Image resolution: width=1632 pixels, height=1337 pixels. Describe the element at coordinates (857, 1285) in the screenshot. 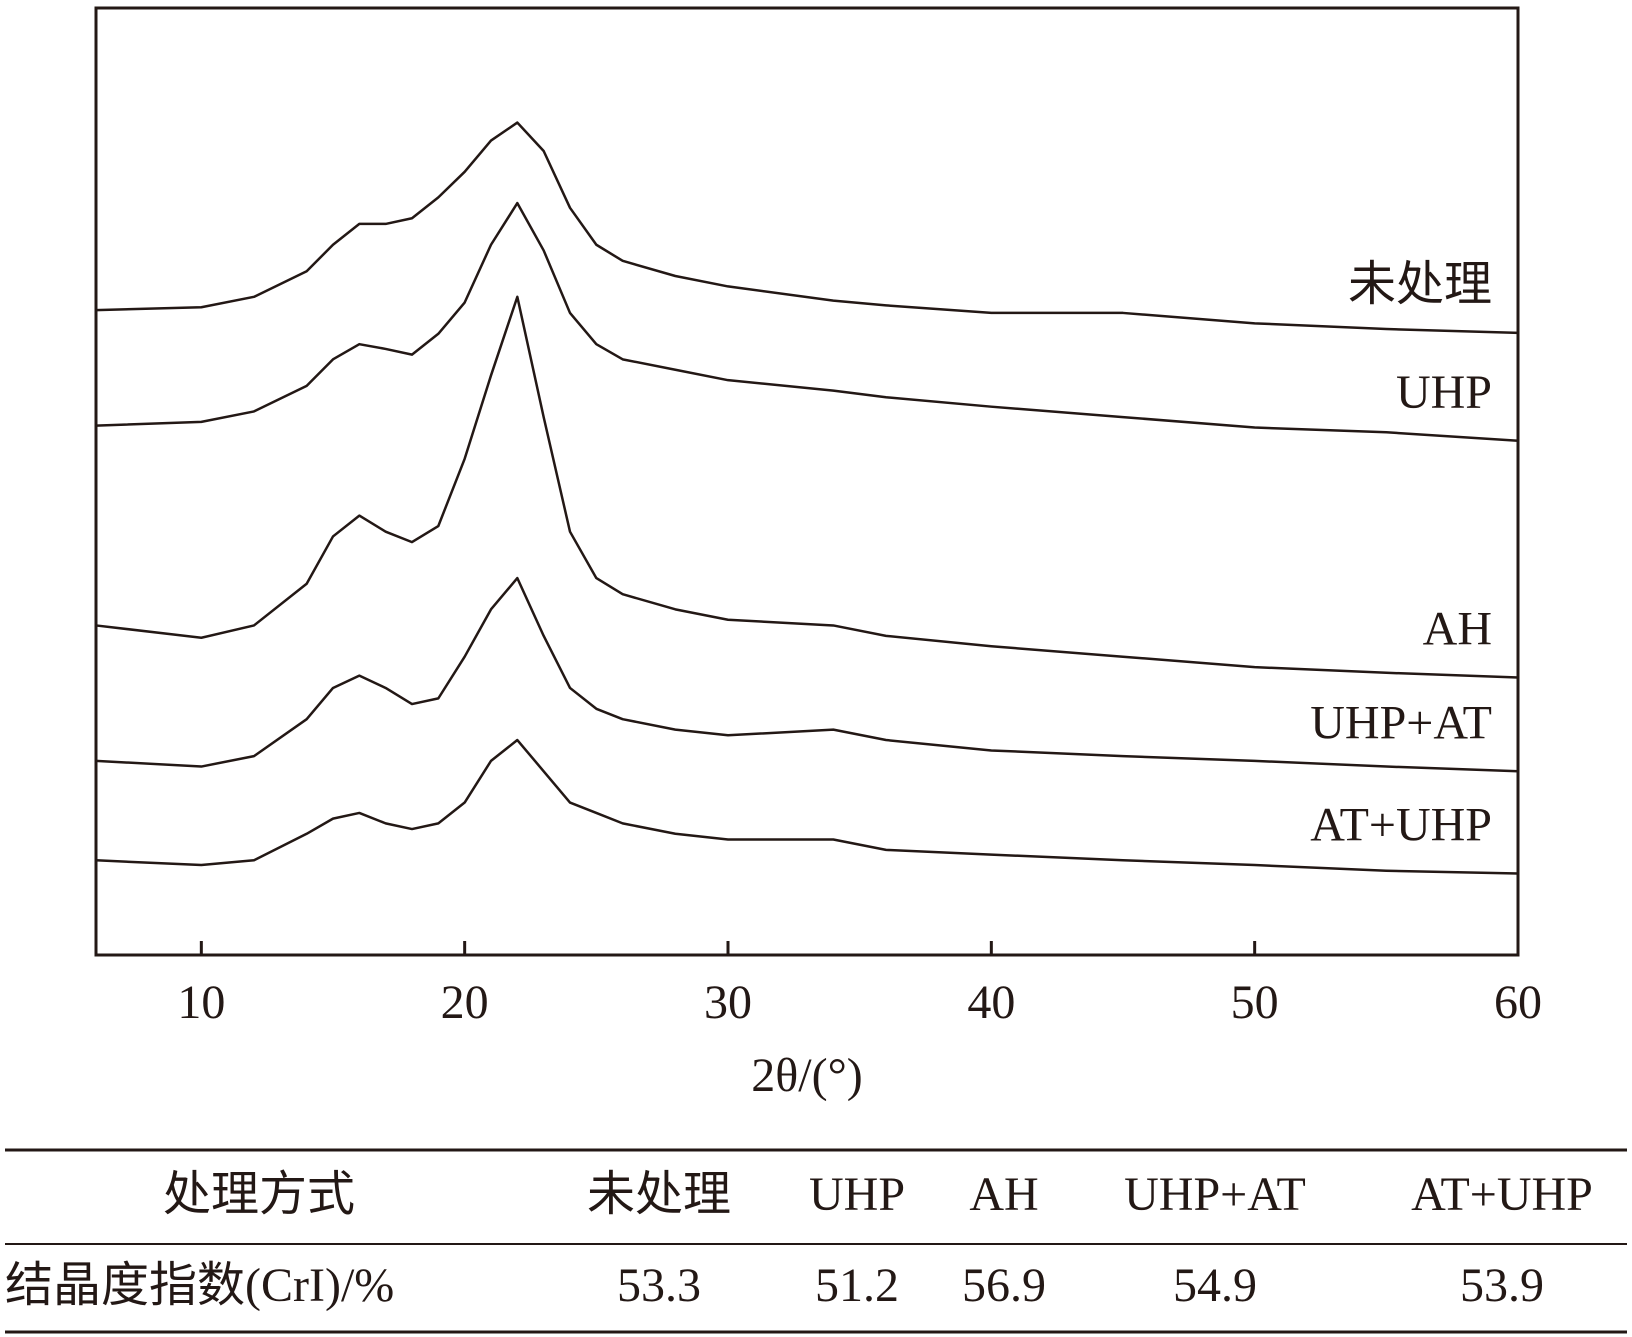

I see `table-cell: 51.2` at that location.